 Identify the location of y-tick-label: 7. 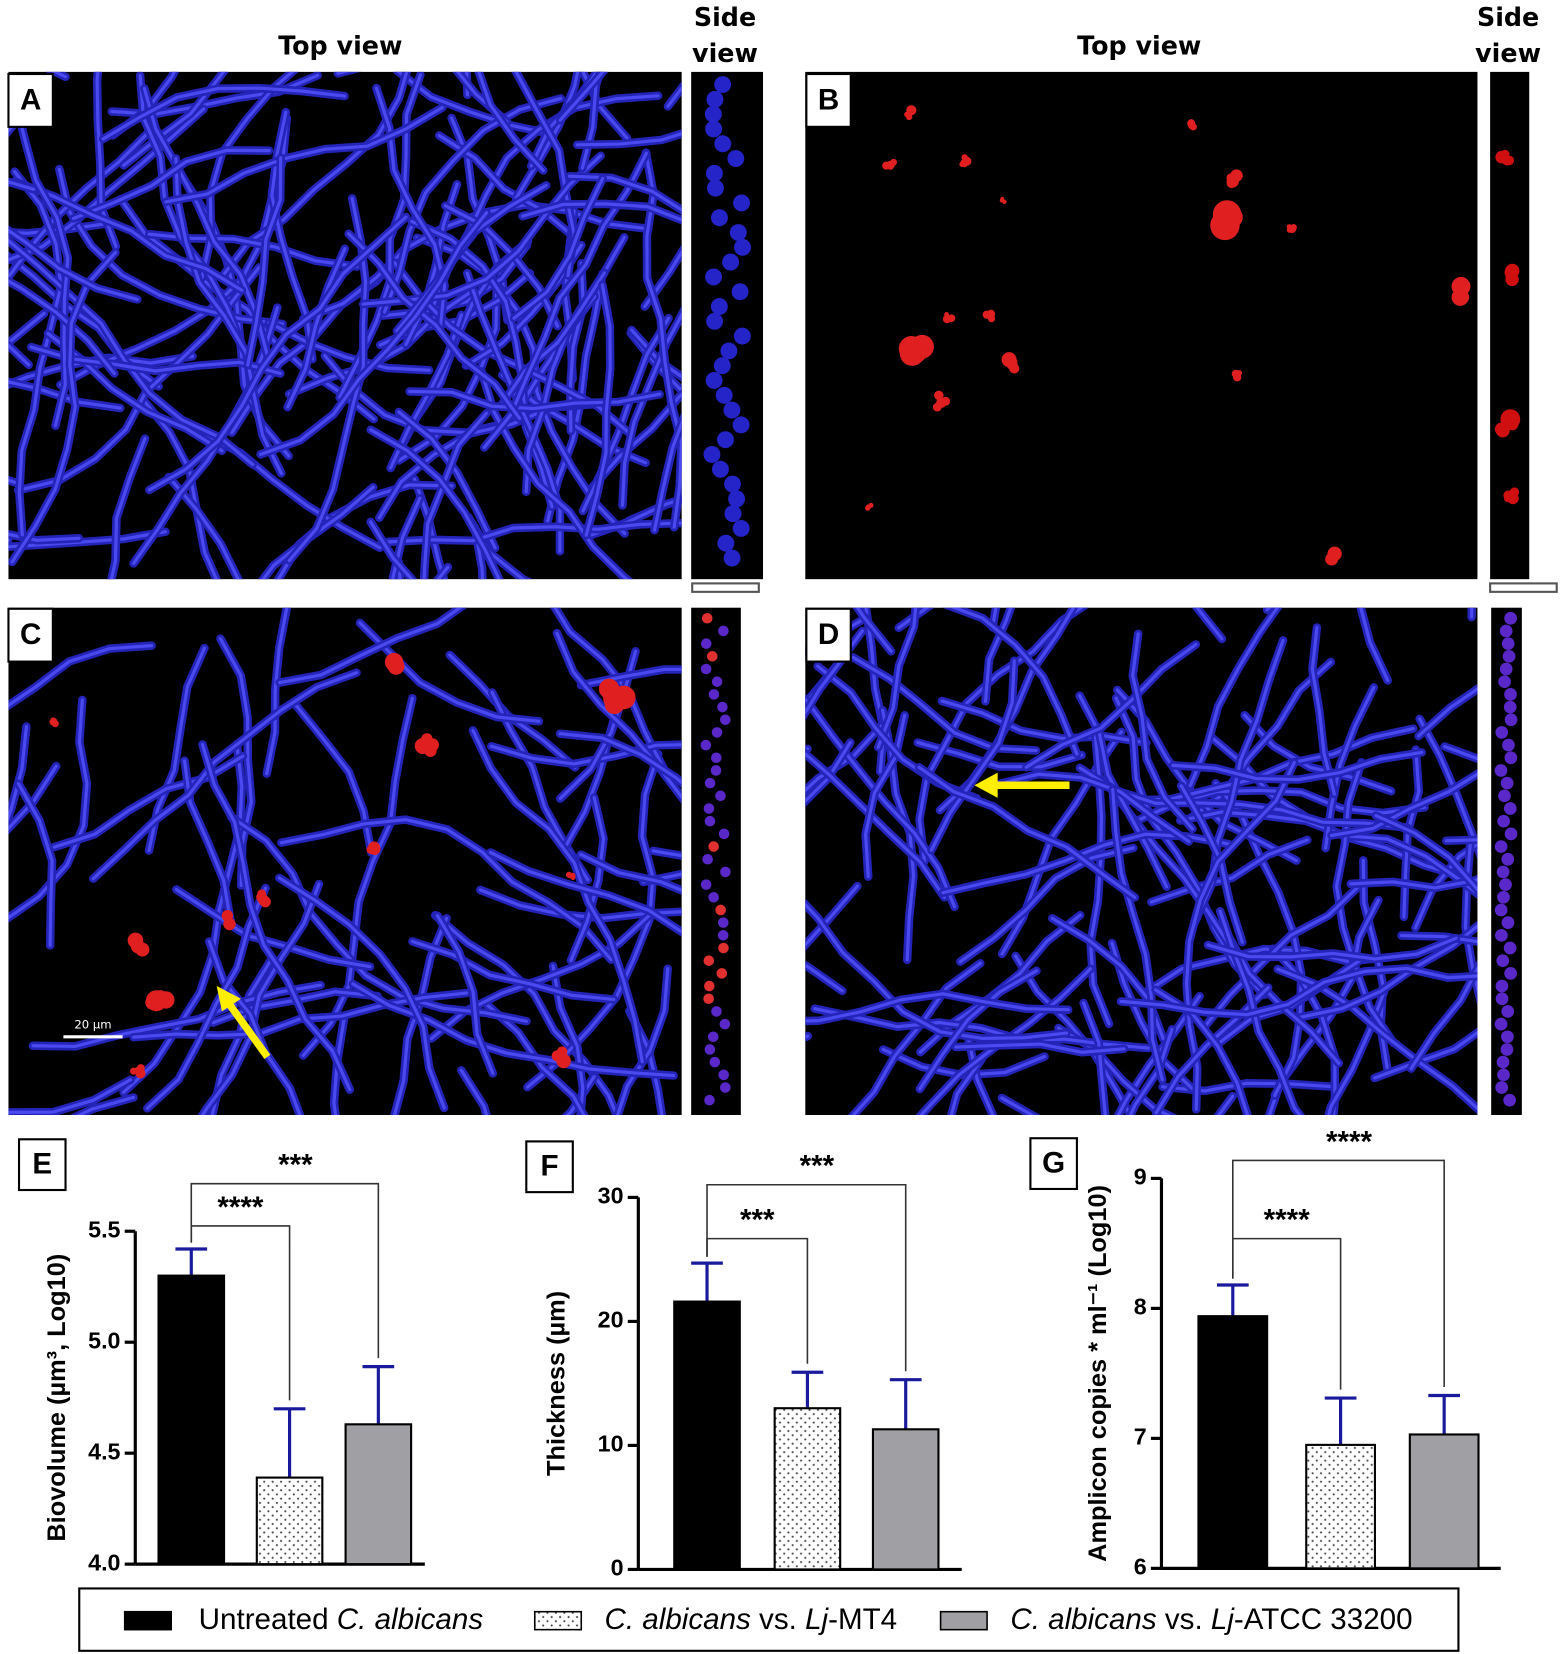
(1140, 1437).